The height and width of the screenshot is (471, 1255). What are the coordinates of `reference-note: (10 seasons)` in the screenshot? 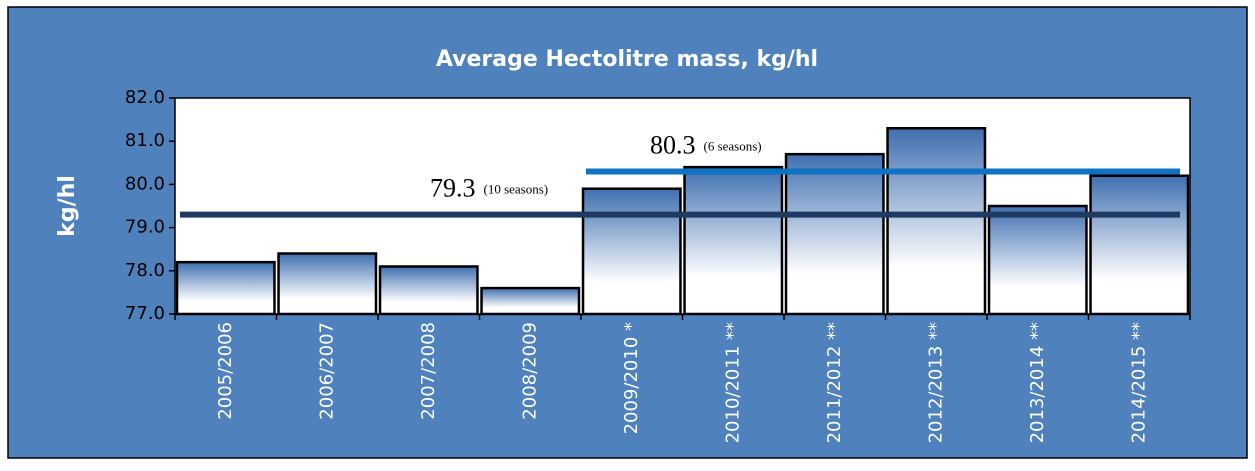 It's located at (516, 189).